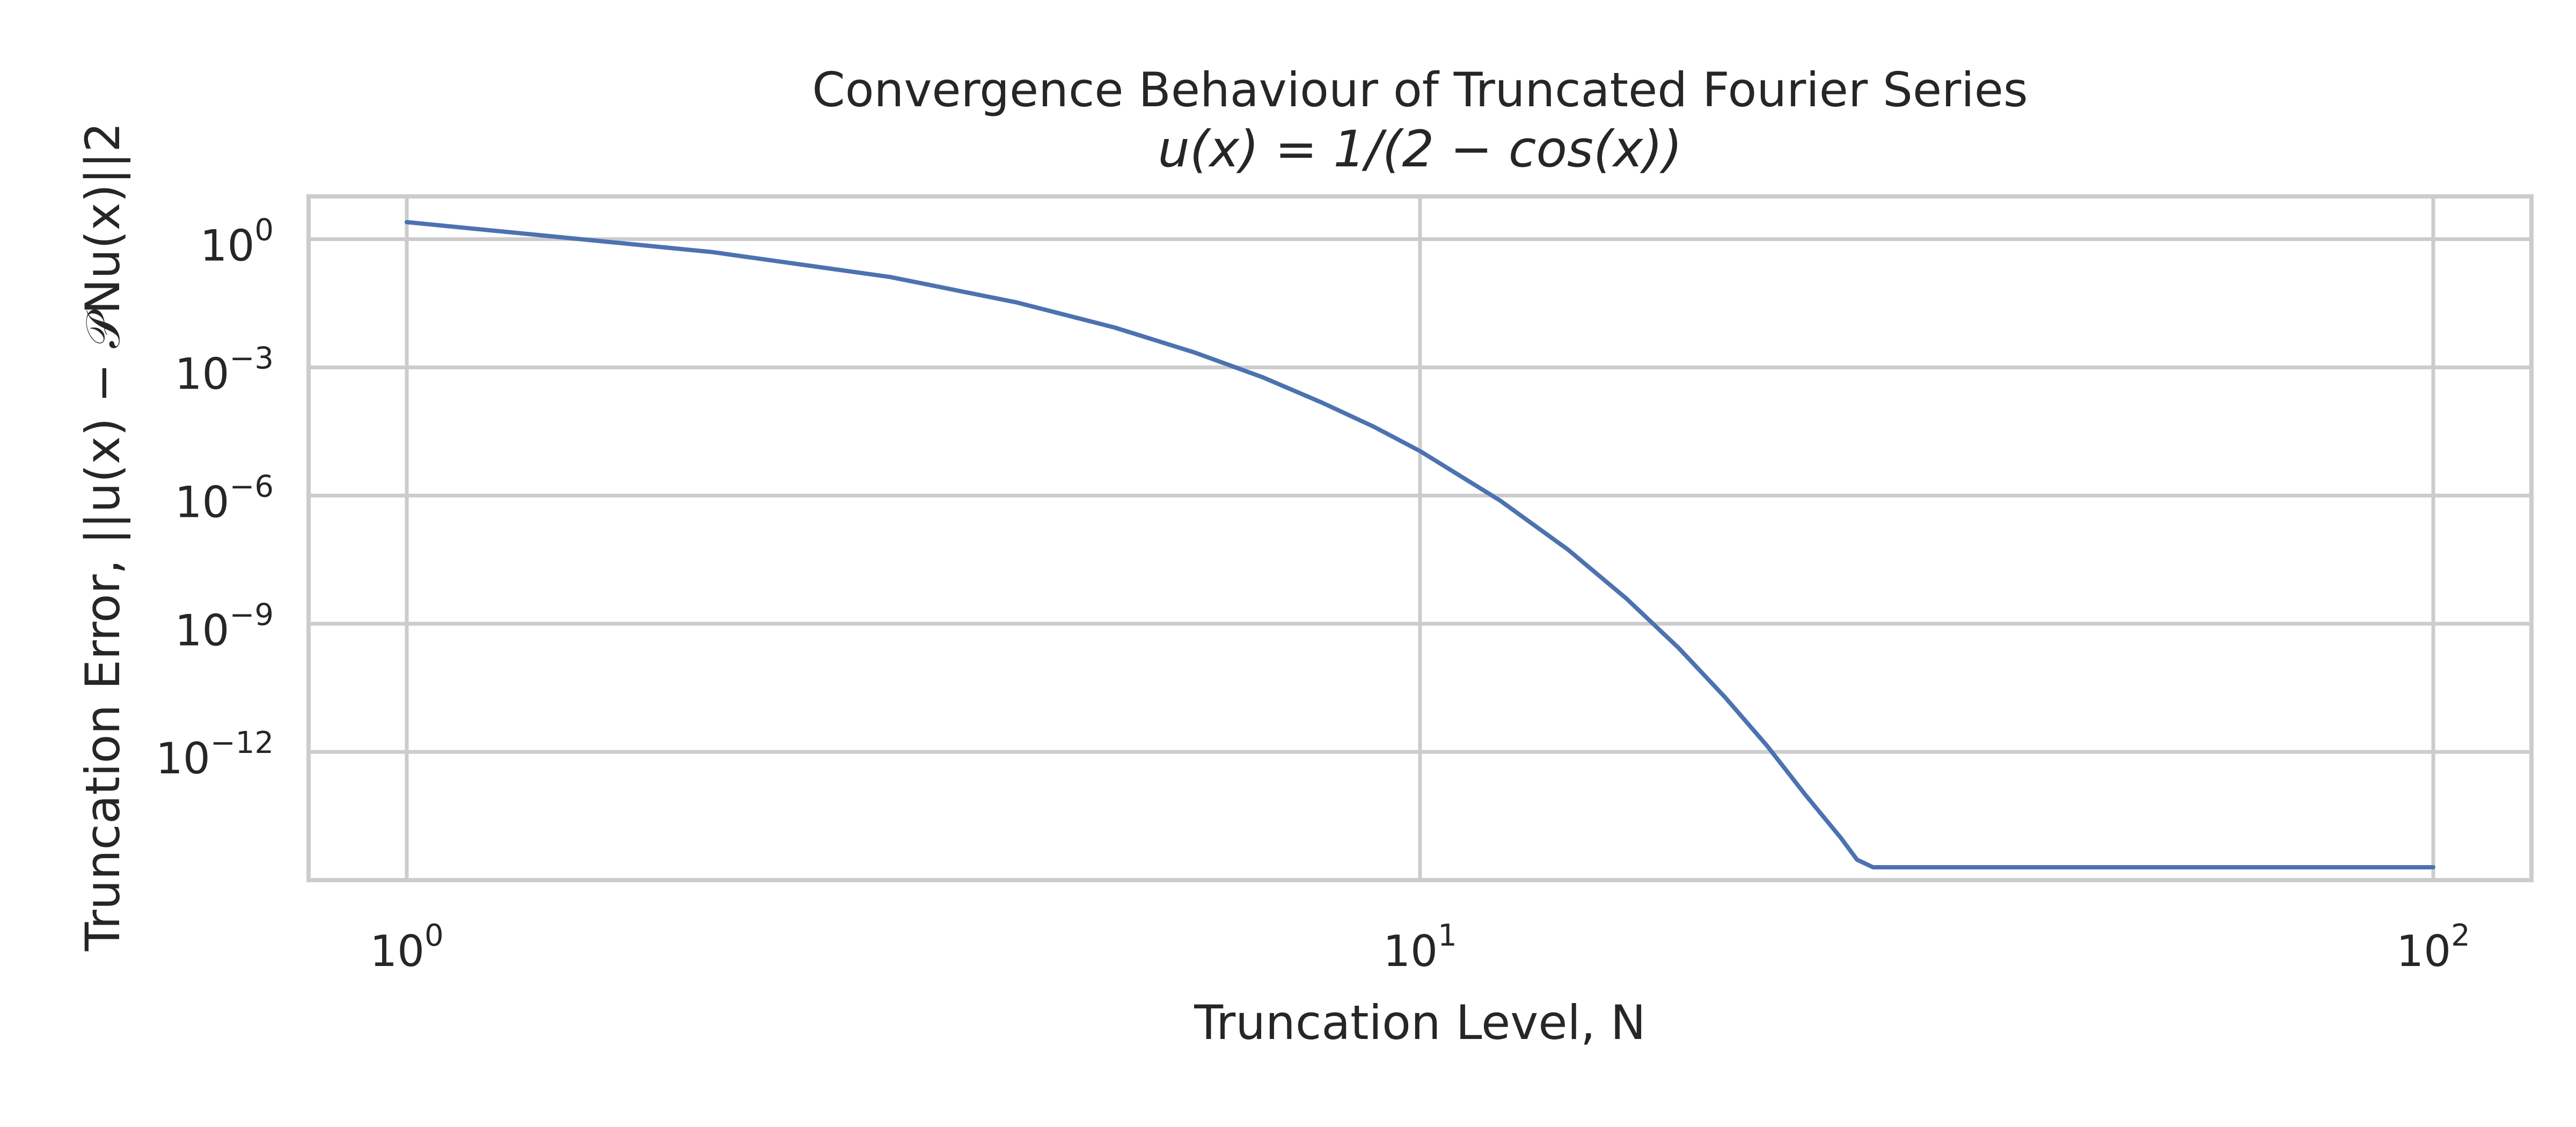 The image size is (2576, 1127). What do you see at coordinates (406, 947) in the screenshot?
I see `x-tick-label: 10⁰` at bounding box center [406, 947].